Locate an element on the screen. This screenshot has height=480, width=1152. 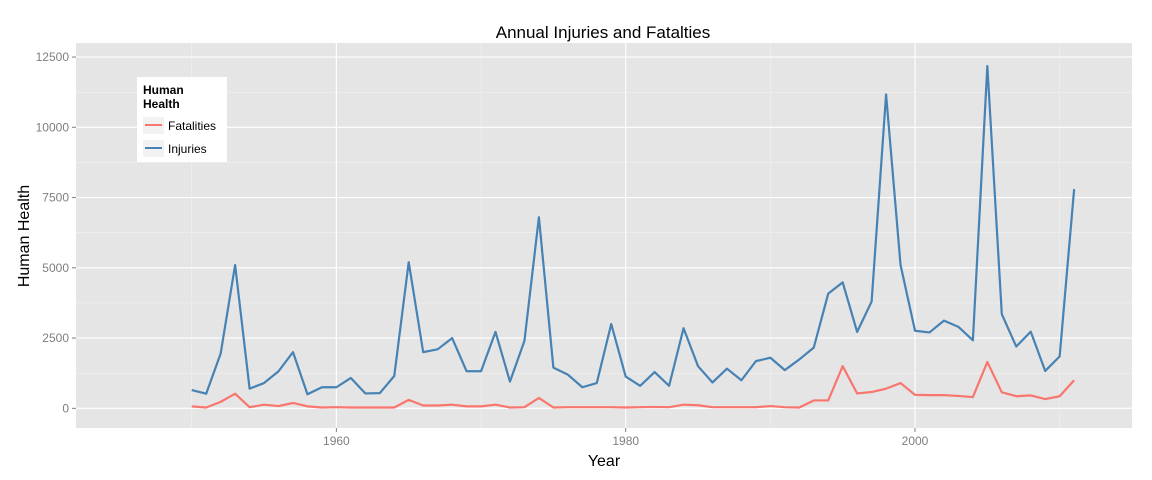
y-tick-label: 2500 is located at coordinates (55, 338).